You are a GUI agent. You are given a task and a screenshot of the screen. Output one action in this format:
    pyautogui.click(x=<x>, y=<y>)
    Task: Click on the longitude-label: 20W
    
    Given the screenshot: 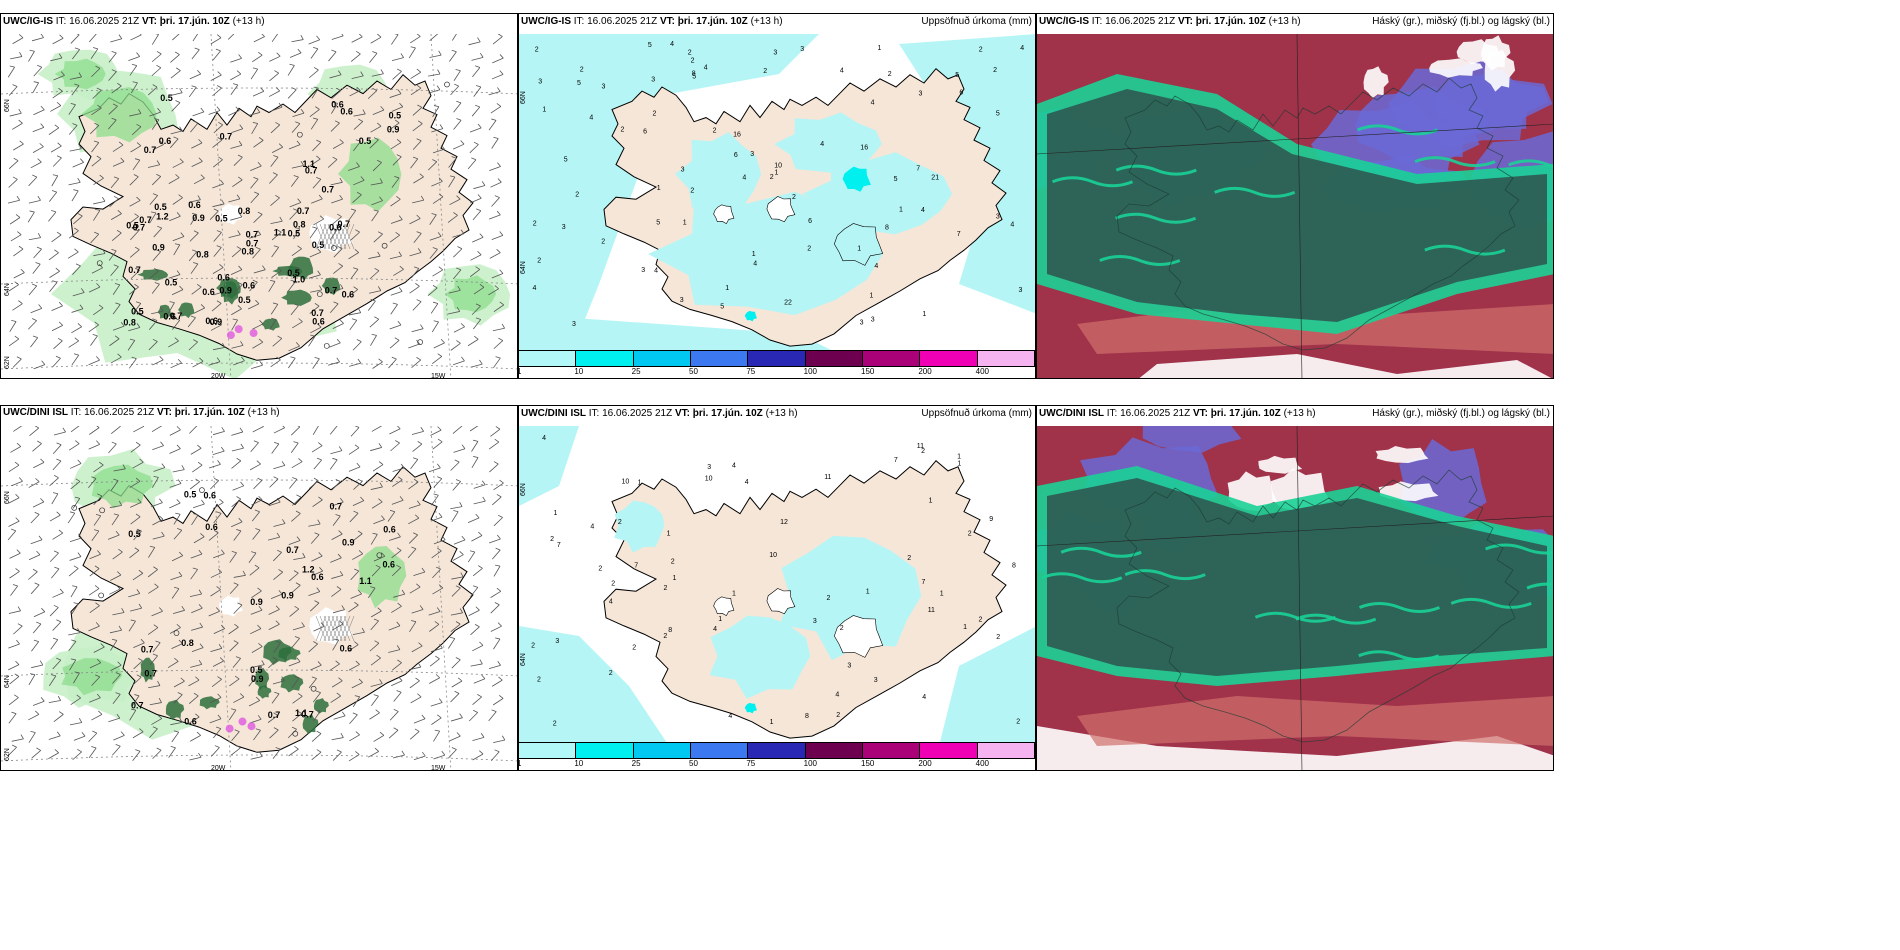 What is the action you would take?
    pyautogui.click(x=218, y=768)
    